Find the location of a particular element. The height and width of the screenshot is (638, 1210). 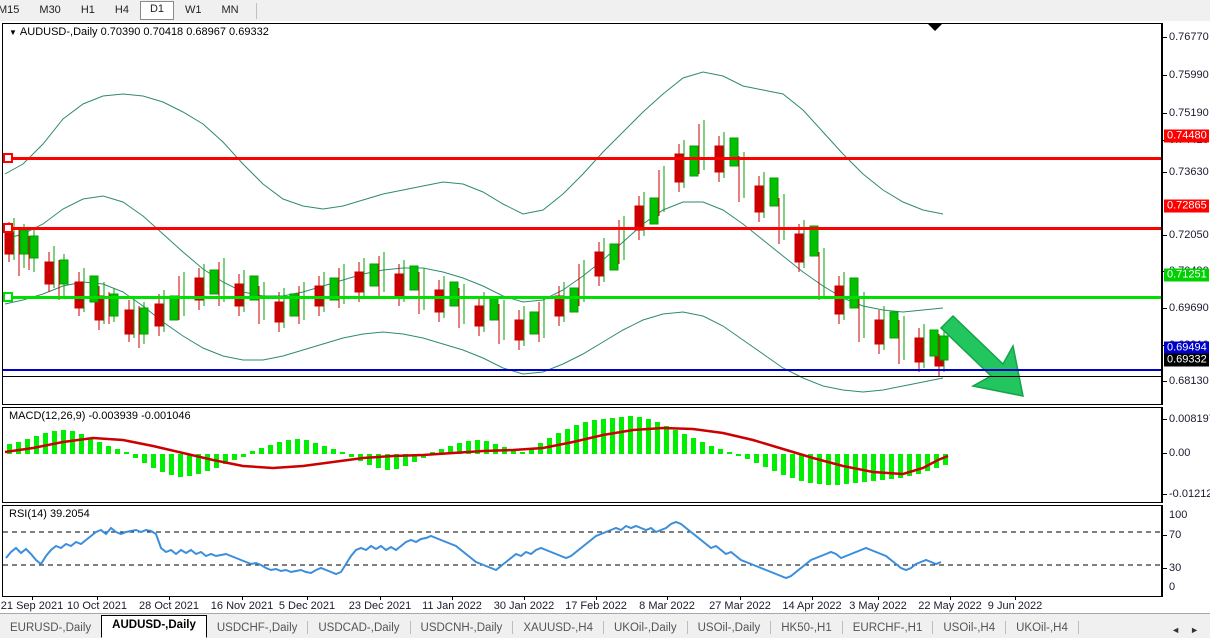

price-tag-resistance-2: 0.72865 is located at coordinates (1186, 206).